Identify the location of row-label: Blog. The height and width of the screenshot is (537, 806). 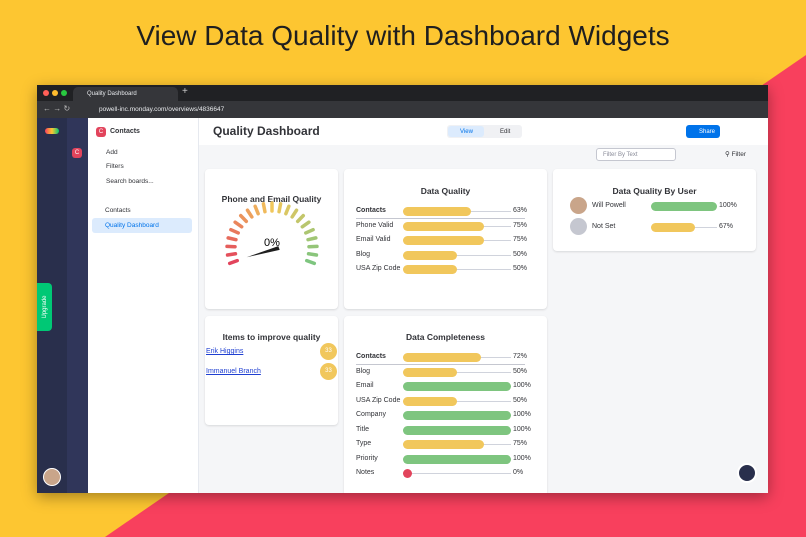
(363, 254).